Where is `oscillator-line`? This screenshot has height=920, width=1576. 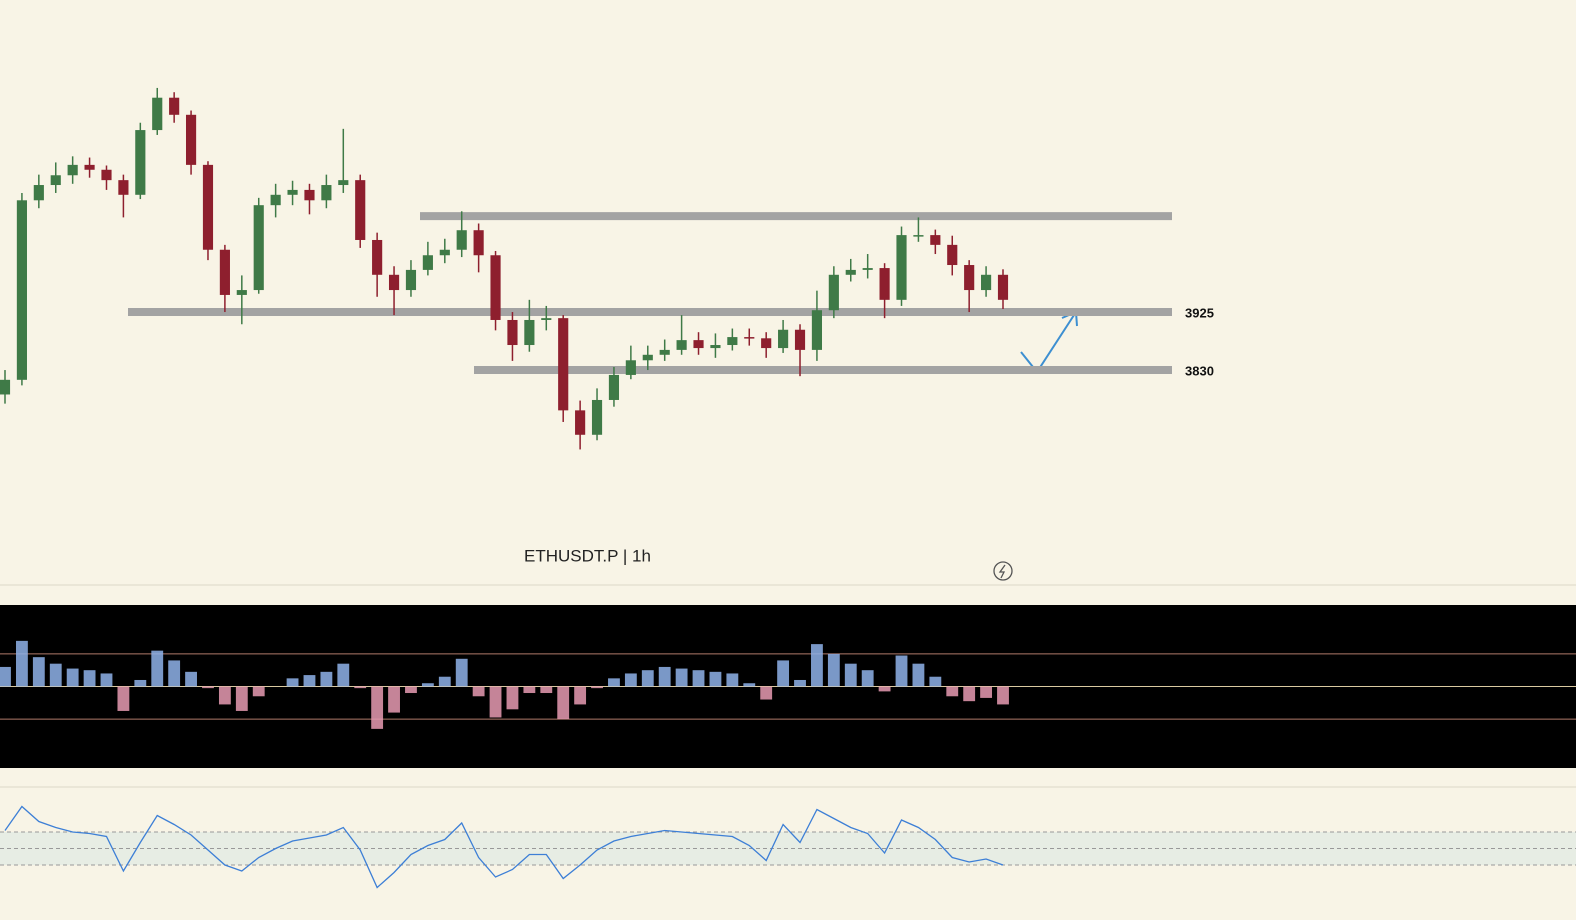 oscillator-line is located at coordinates (504, 847).